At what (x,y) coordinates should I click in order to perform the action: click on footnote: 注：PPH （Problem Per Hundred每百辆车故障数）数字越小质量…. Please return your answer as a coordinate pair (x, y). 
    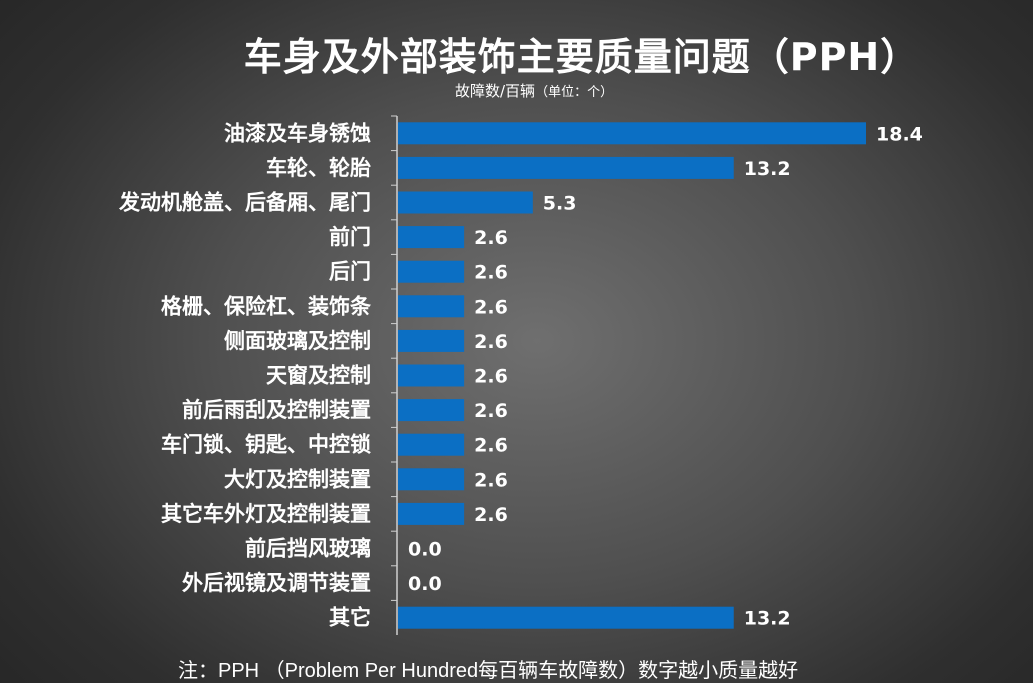
    Looking at the image, I should click on (488, 671).